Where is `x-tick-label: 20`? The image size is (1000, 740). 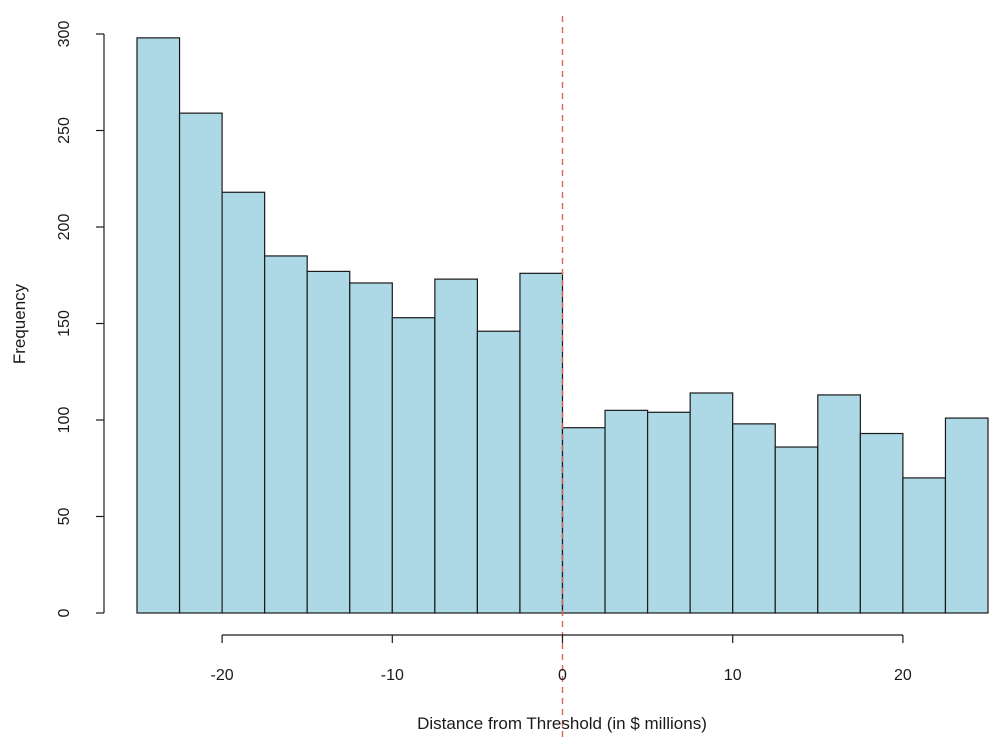 x-tick-label: 20 is located at coordinates (903, 675).